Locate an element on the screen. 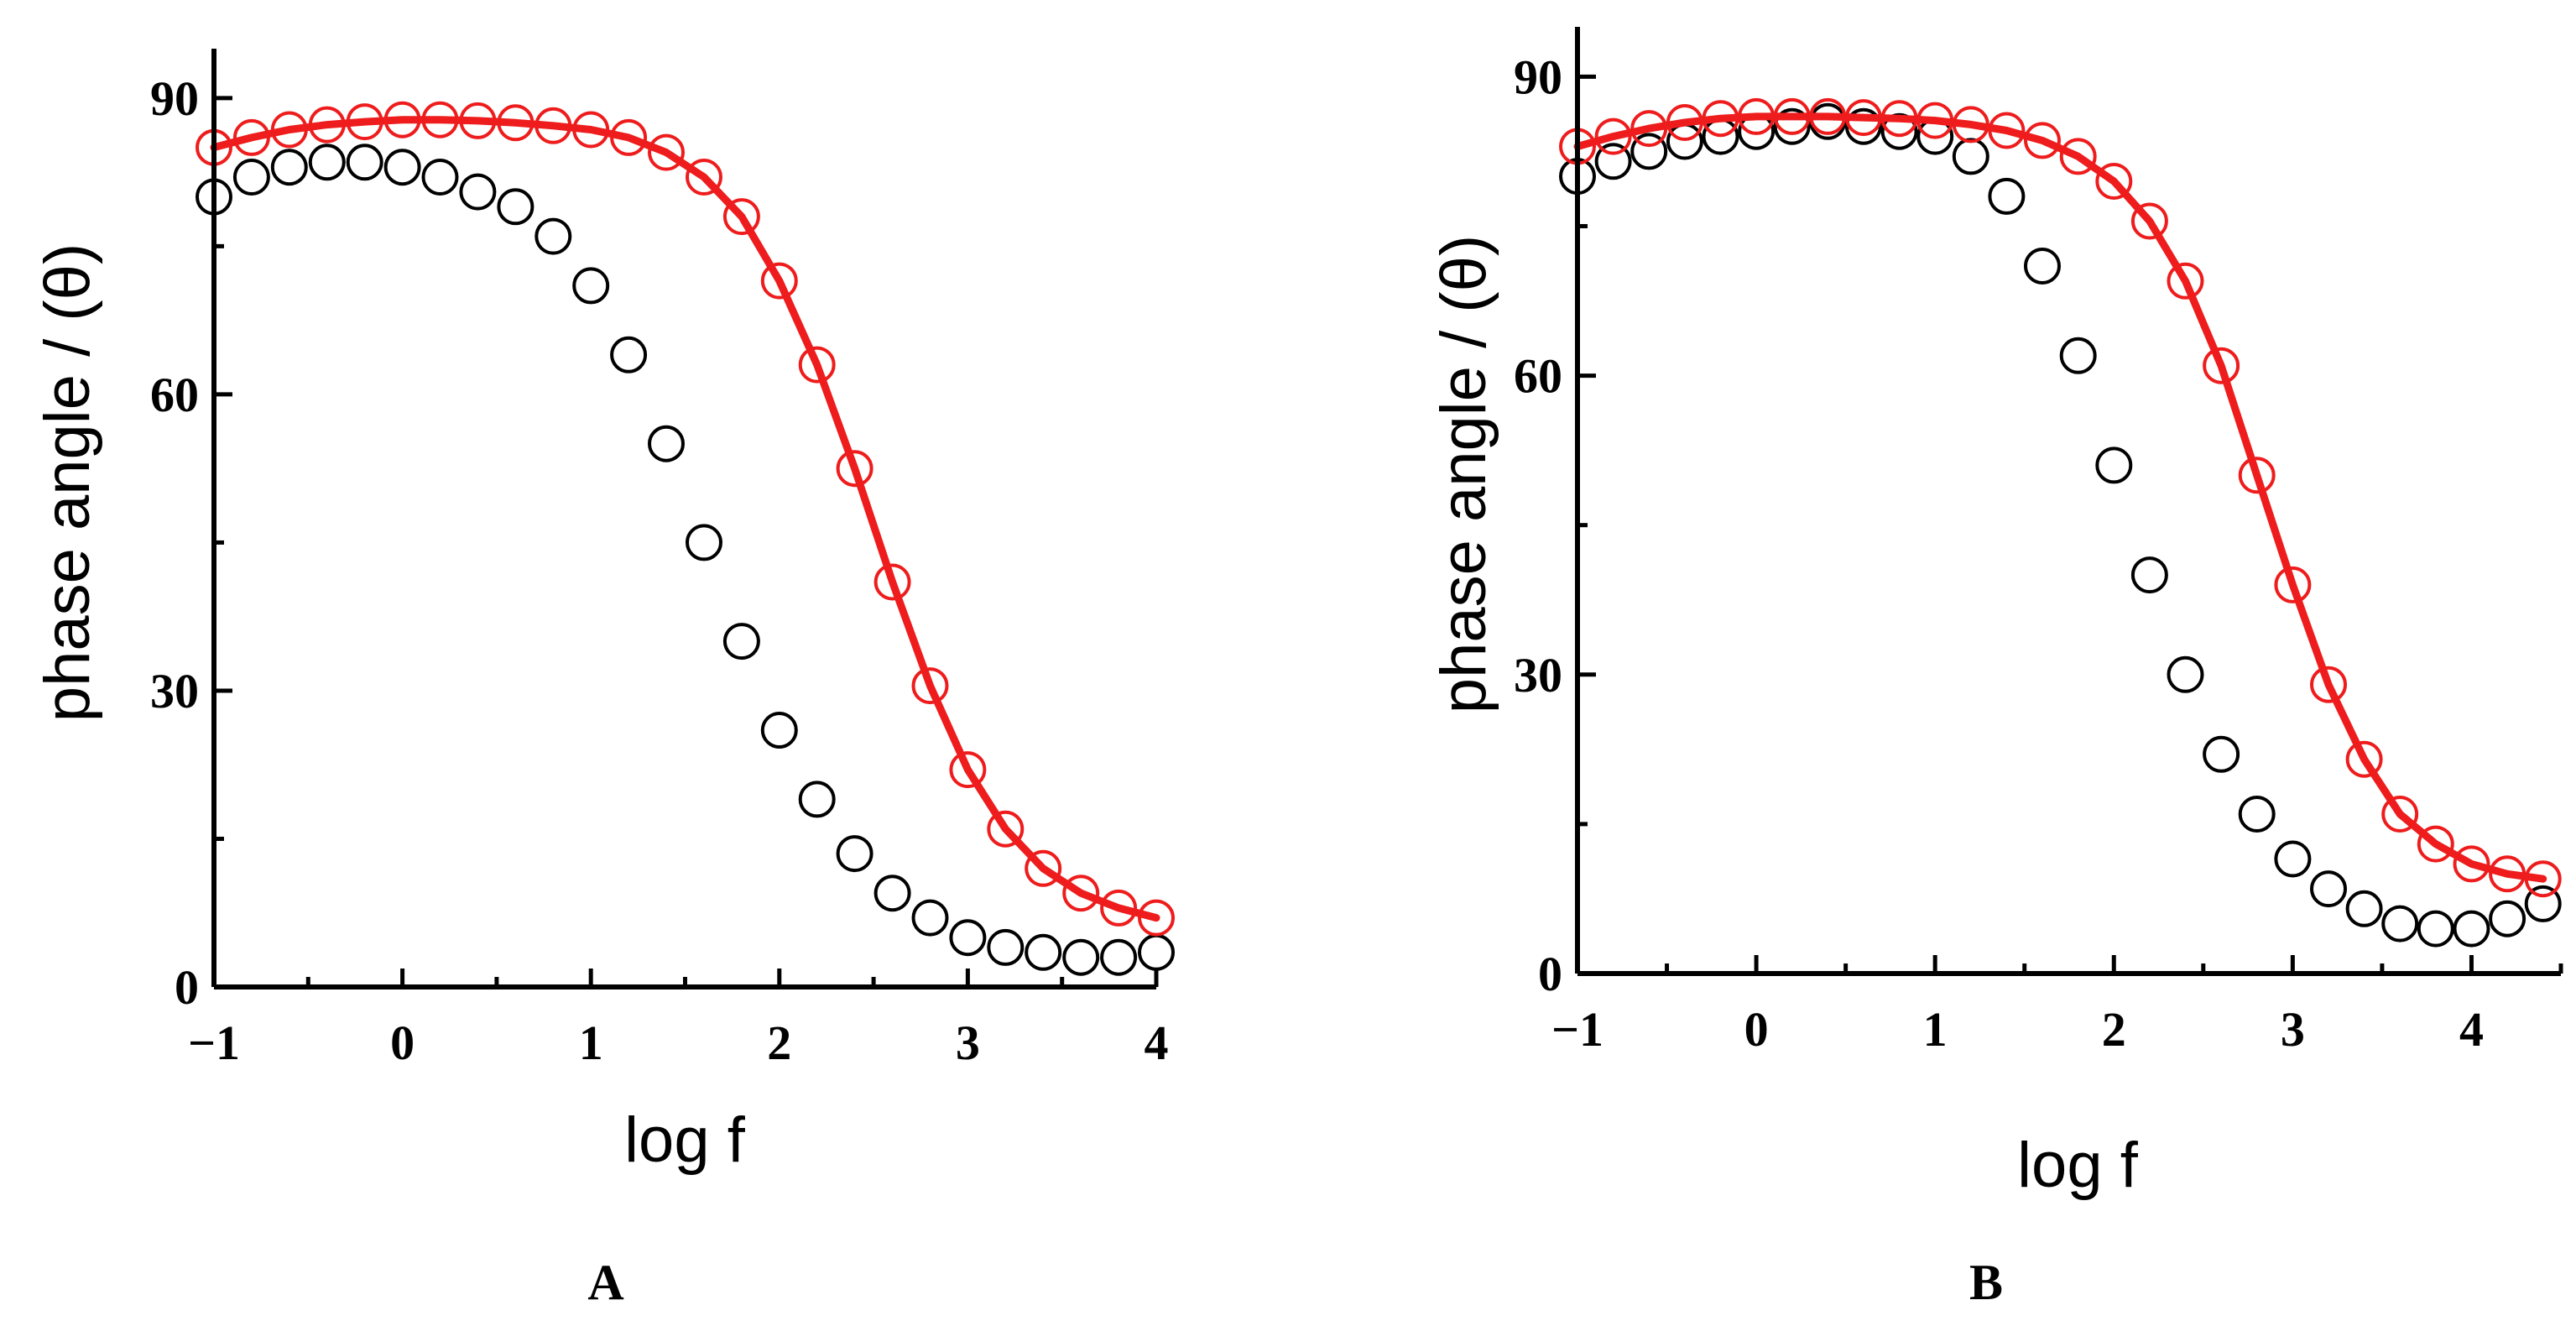 This screenshot has width=2576, height=1321. panel-b-x-tick-label: −1 is located at coordinates (1577, 1029).